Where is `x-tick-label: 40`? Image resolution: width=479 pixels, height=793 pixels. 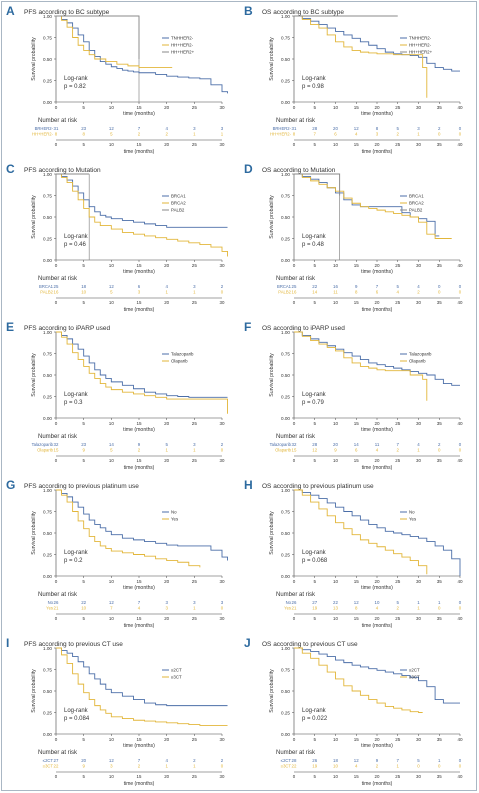
x-tick-label: 40 is located at coordinates (460, 423).